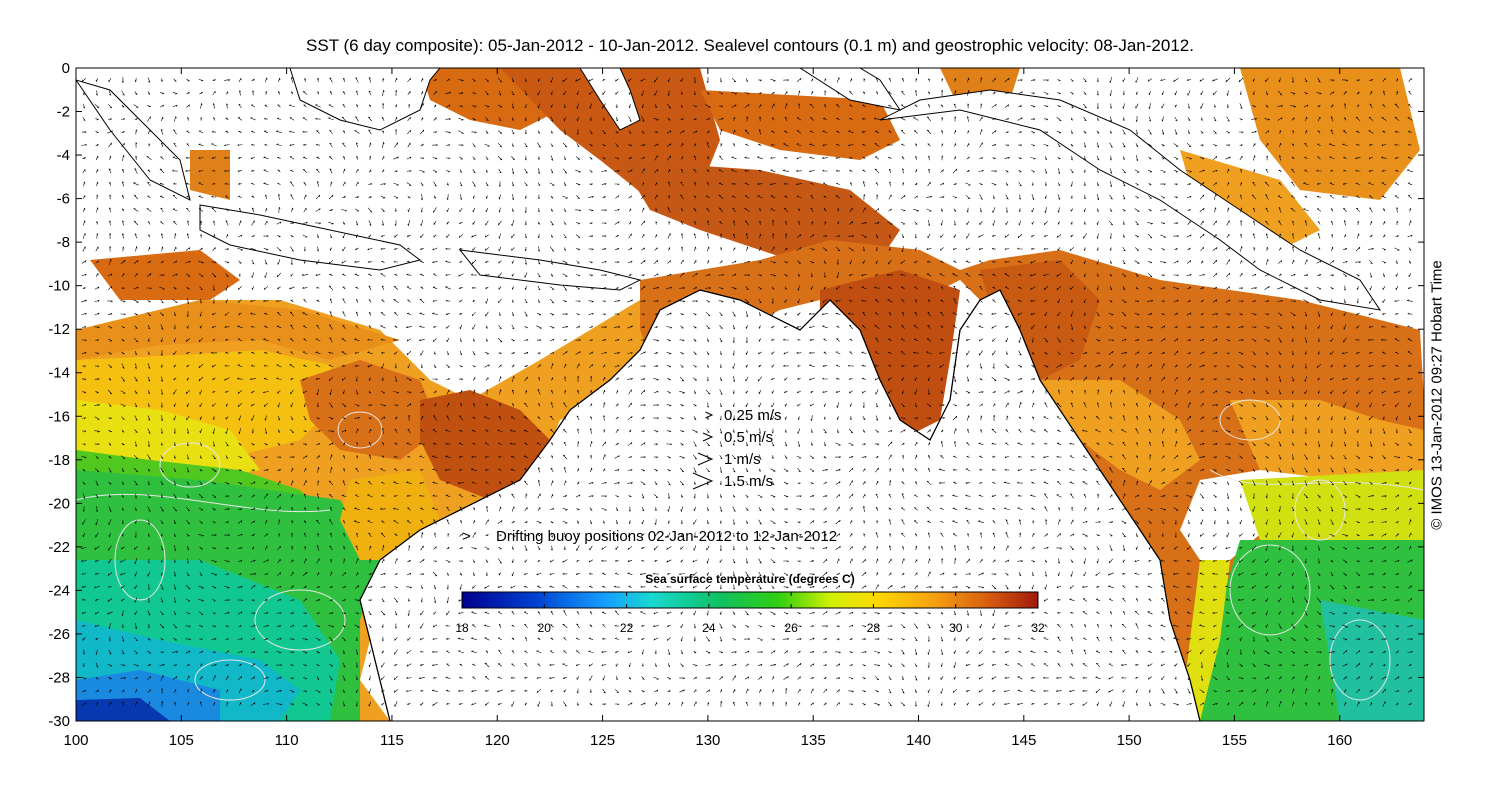 The width and height of the screenshot is (1500, 790). Describe the element at coordinates (59, 286) in the screenshot. I see `y-tick-label: -10` at that location.